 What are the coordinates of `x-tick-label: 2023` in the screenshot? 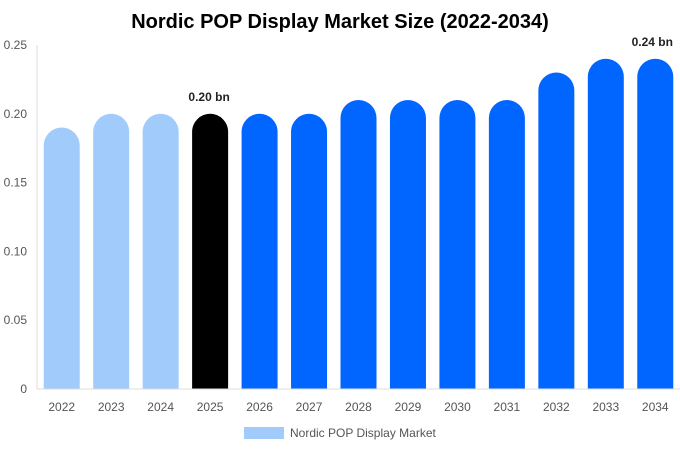 It's located at (111, 407).